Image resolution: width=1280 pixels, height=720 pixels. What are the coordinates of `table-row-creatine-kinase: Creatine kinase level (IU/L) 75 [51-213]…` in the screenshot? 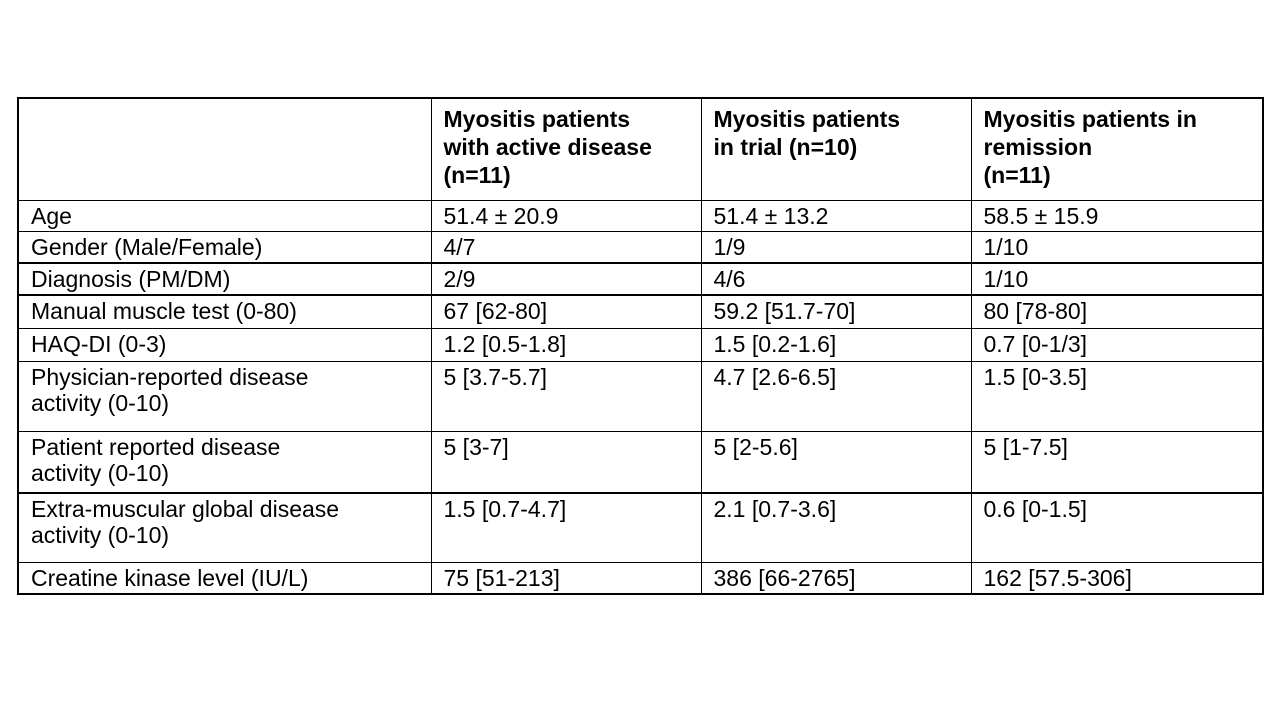 It's located at (640, 577).